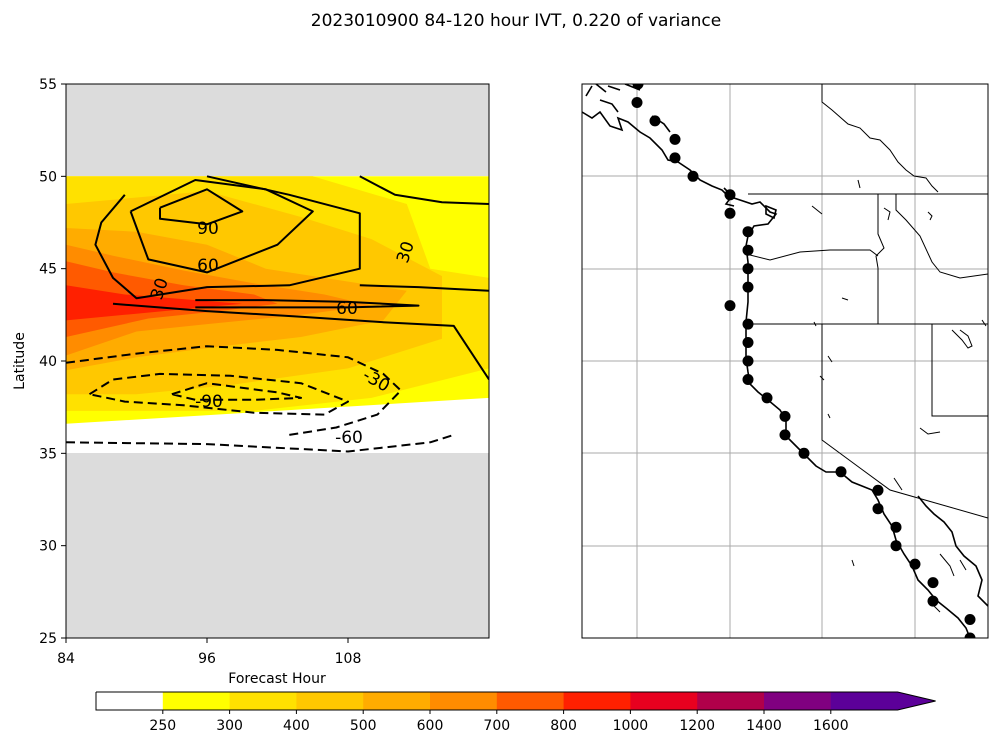 This screenshot has height=753, width=1000. I want to click on y-tick-label: 55, so click(48, 85).